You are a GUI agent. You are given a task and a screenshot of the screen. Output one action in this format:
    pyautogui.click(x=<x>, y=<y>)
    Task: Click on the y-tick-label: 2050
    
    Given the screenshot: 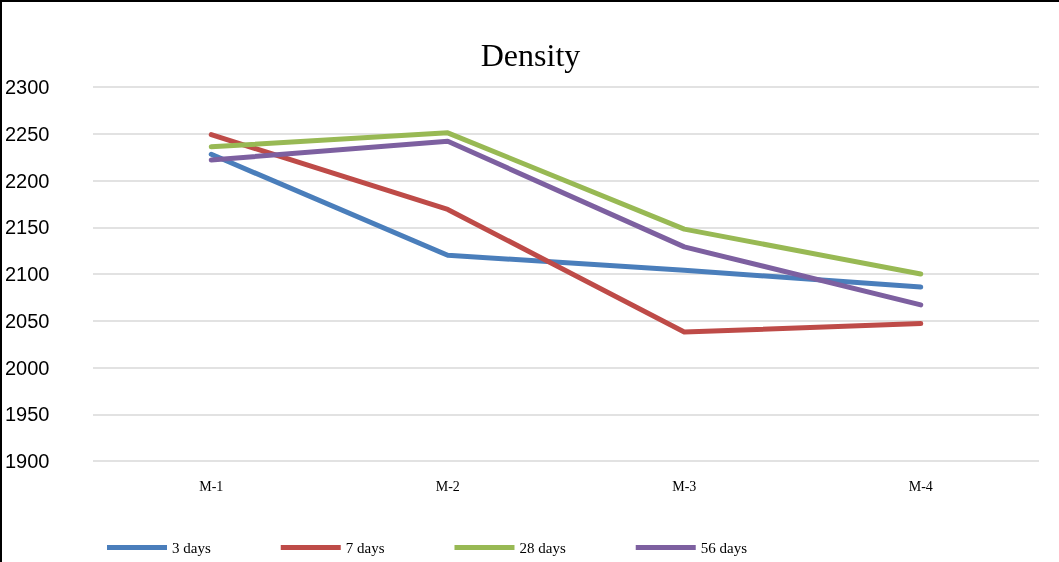 What is the action you would take?
    pyautogui.click(x=27, y=320)
    